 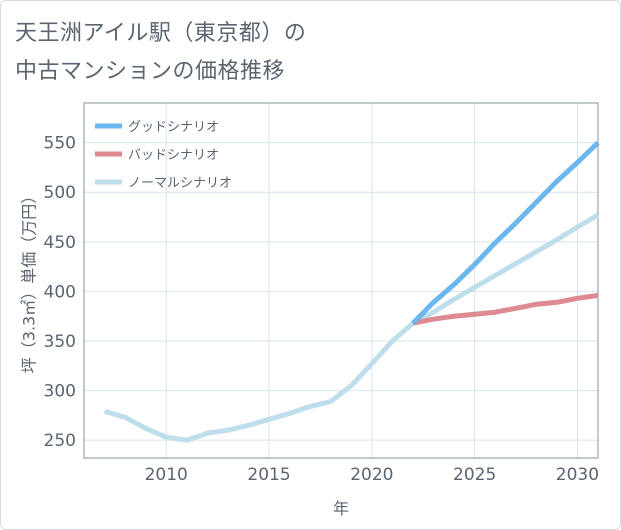 I want to click on x-tick-label: 2015, so click(x=268, y=475).